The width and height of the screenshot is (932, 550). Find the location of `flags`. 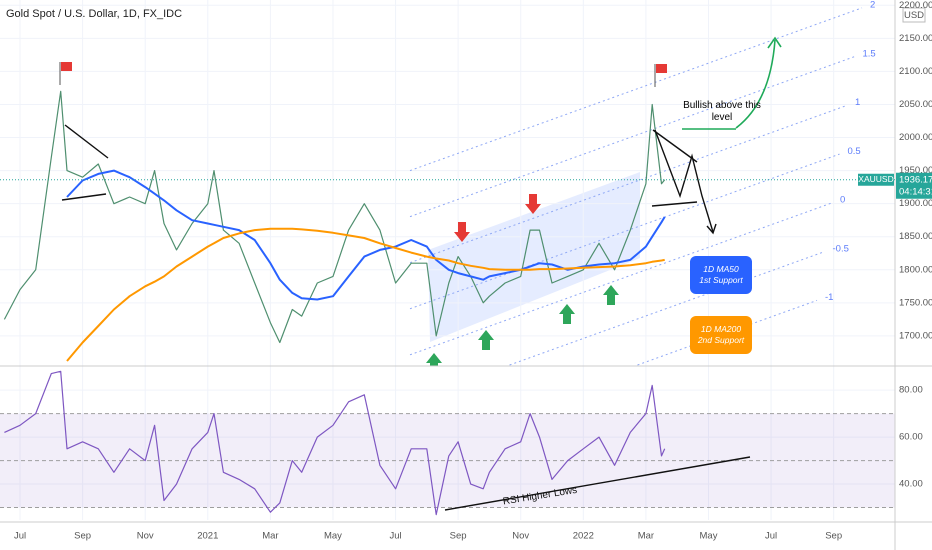

flags is located at coordinates (363, 74).